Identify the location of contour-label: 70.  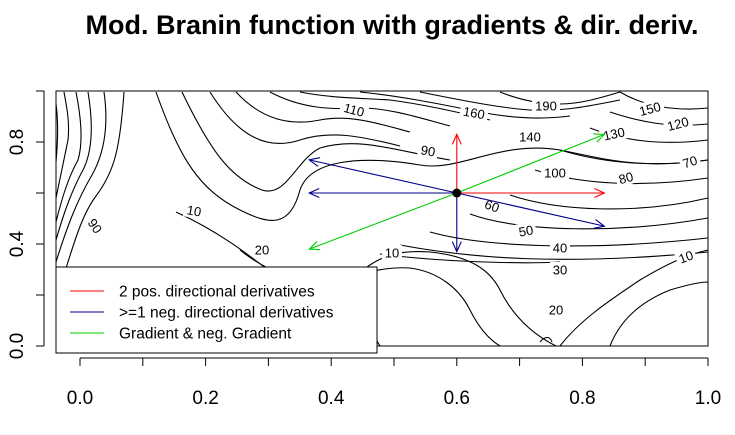
(690, 162).